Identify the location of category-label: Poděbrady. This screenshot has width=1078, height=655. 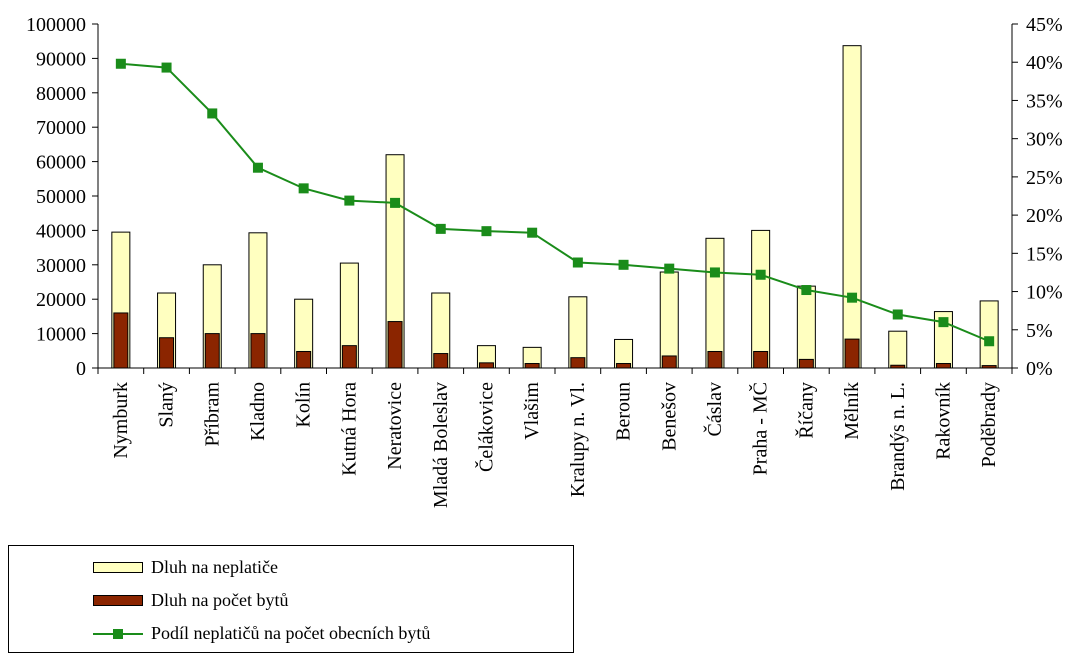
(989, 425).